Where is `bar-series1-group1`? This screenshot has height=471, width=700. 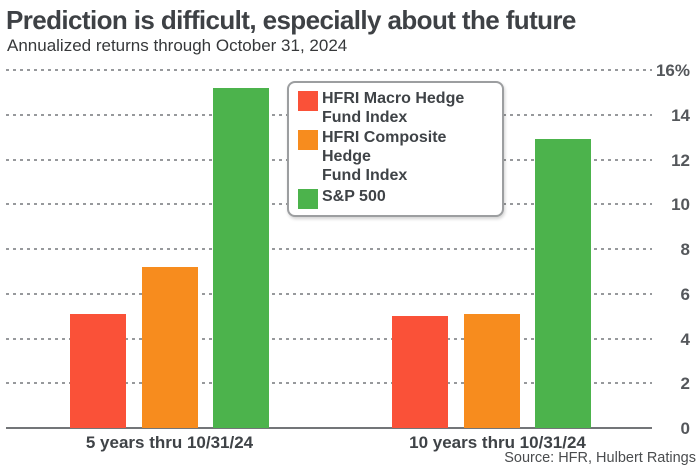 bar-series1-group1 is located at coordinates (98, 370).